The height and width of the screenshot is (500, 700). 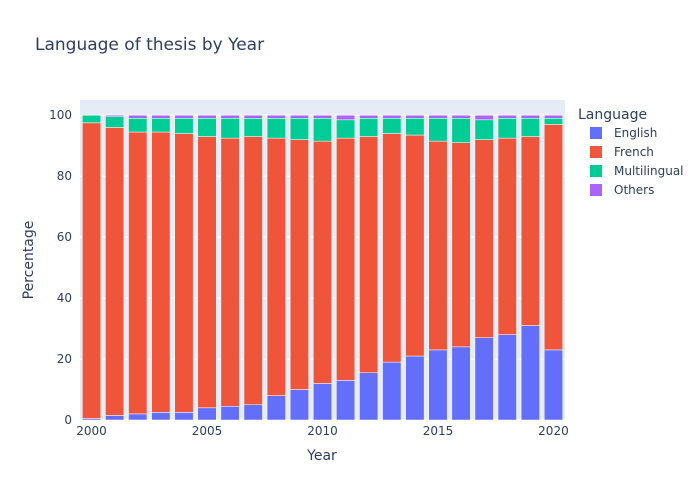 I want to click on y-tick-label: 80, so click(x=64, y=176).